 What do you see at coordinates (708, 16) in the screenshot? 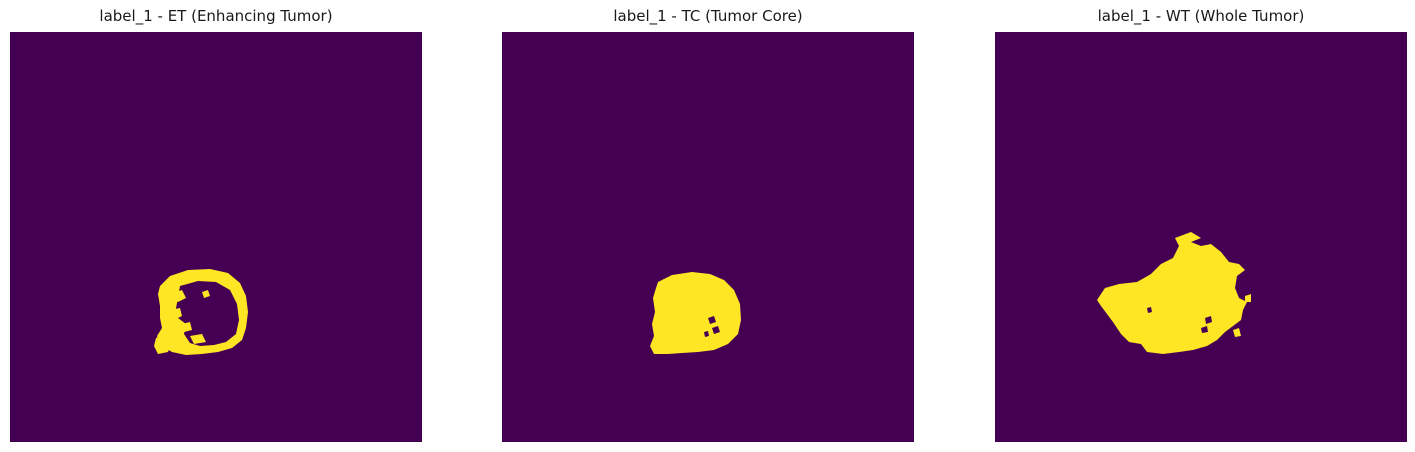
I see `panel-title: label_1 - TC (Tumor Core)` at bounding box center [708, 16].